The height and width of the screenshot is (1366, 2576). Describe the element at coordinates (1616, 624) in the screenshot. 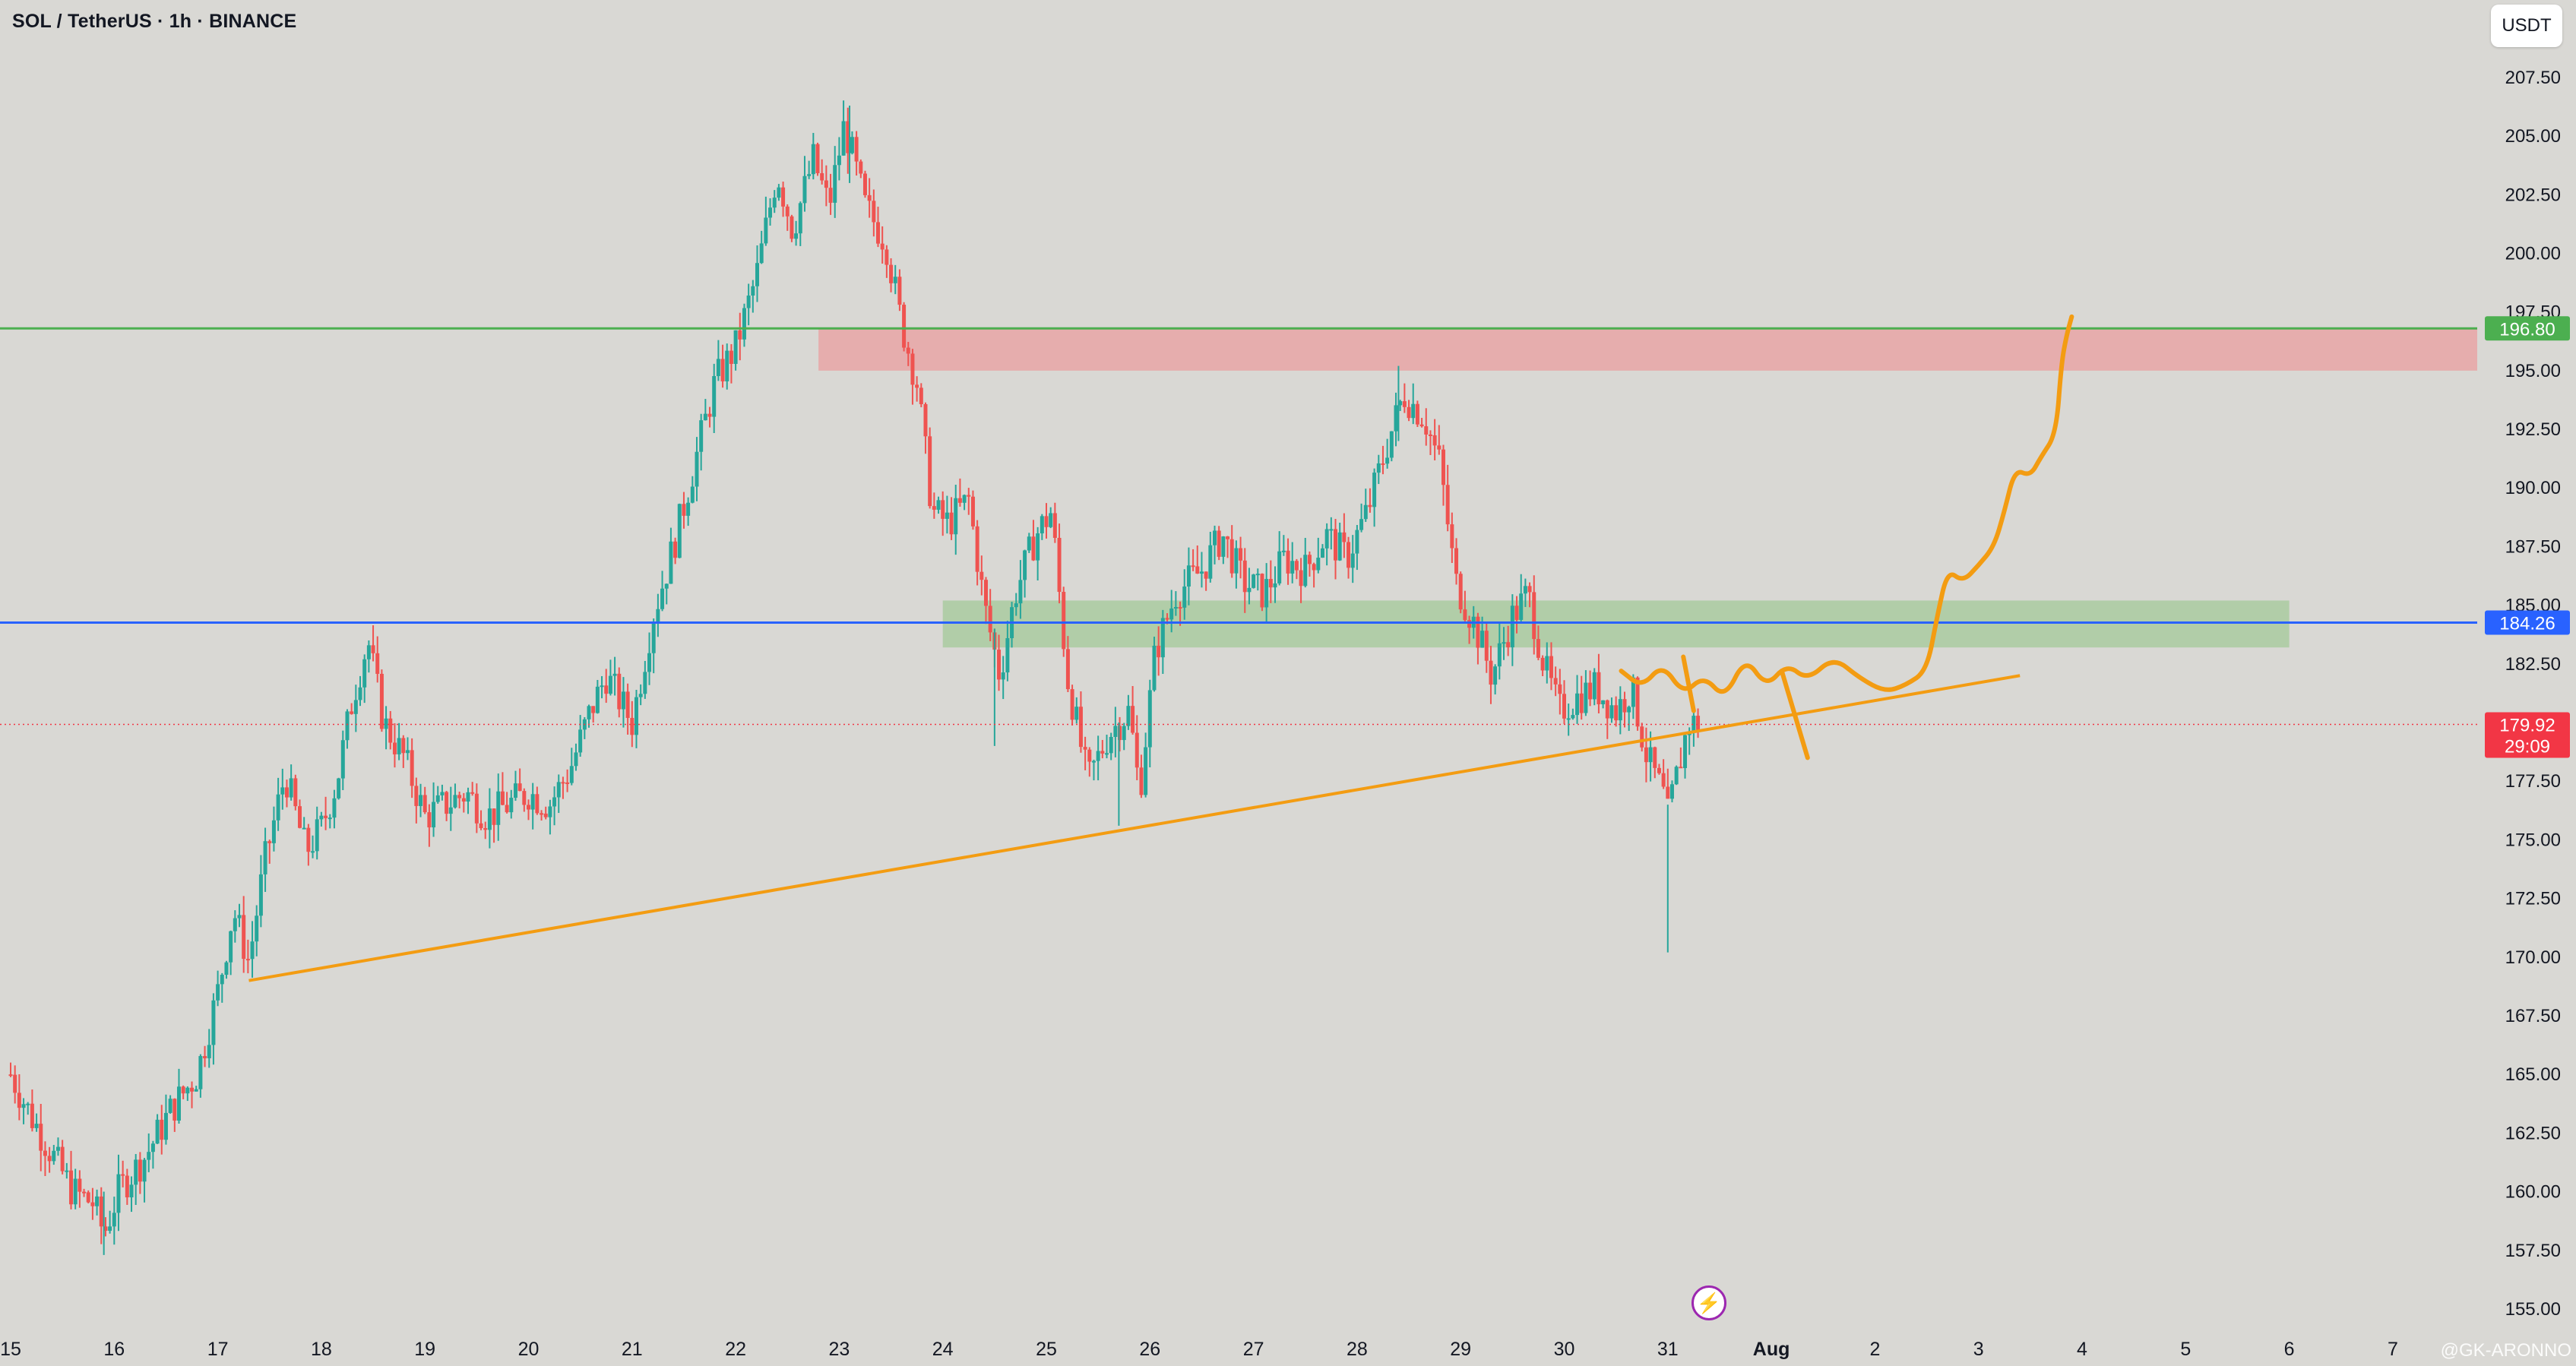

I see `support-zone` at that location.